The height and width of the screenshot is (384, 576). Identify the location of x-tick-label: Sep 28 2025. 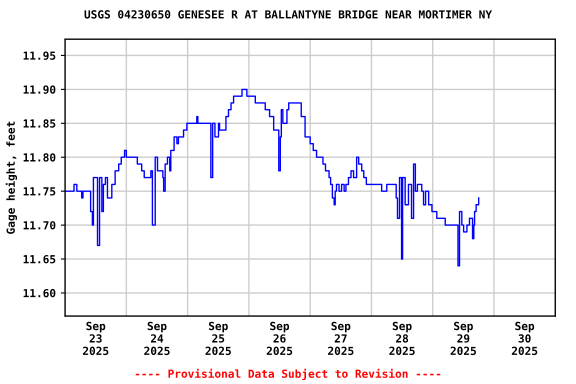
(402, 339).